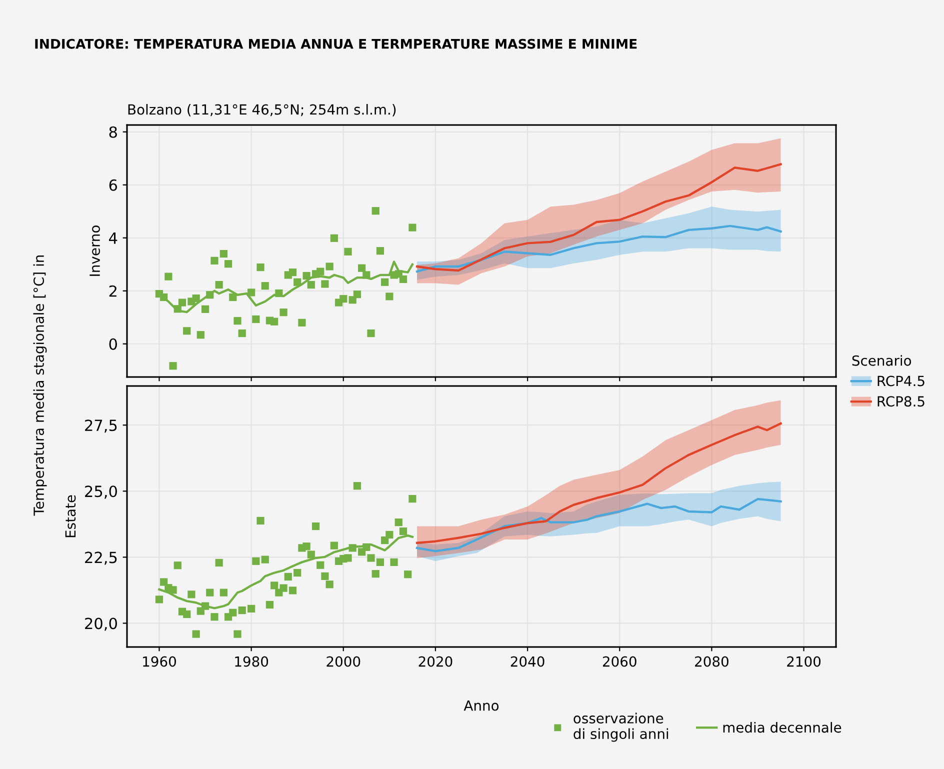 The image size is (944, 769). I want to click on x-tick-label: 2060, so click(619, 661).